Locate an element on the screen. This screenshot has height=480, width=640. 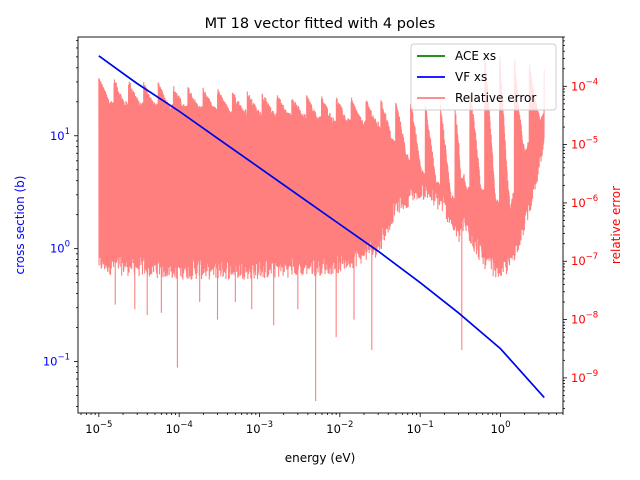
y-left-tick-label: 10⁰ is located at coordinates (60, 248).